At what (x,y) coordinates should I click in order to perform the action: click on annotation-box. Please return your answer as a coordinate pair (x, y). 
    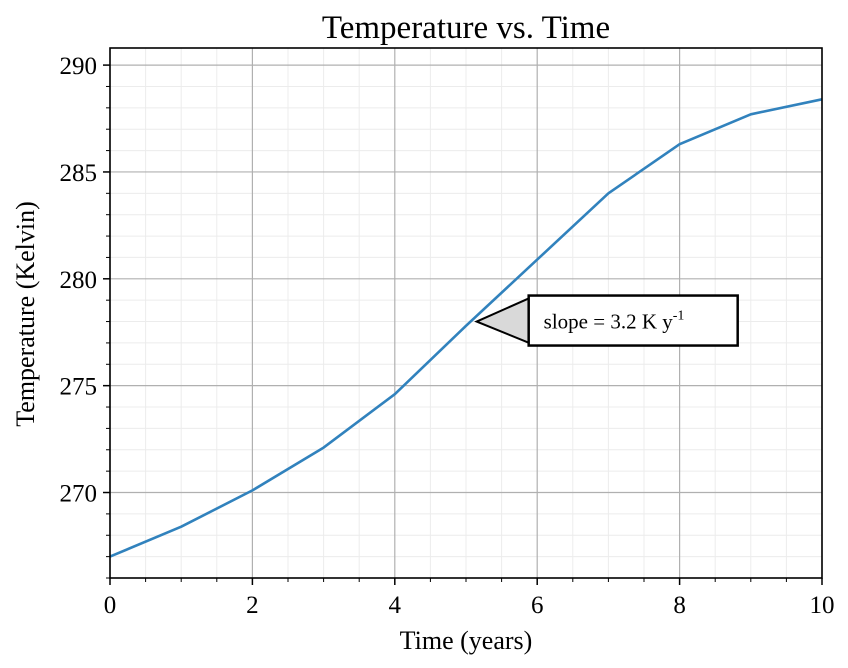
    Looking at the image, I should click on (633, 320).